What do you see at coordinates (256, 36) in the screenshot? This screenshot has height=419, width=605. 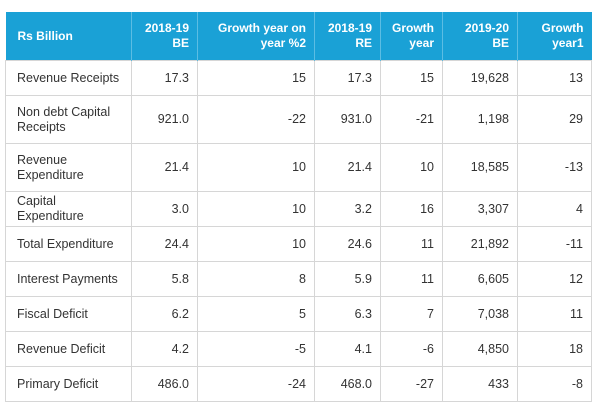 I see `header-growth-yoy: Growth year on year %2` at bounding box center [256, 36].